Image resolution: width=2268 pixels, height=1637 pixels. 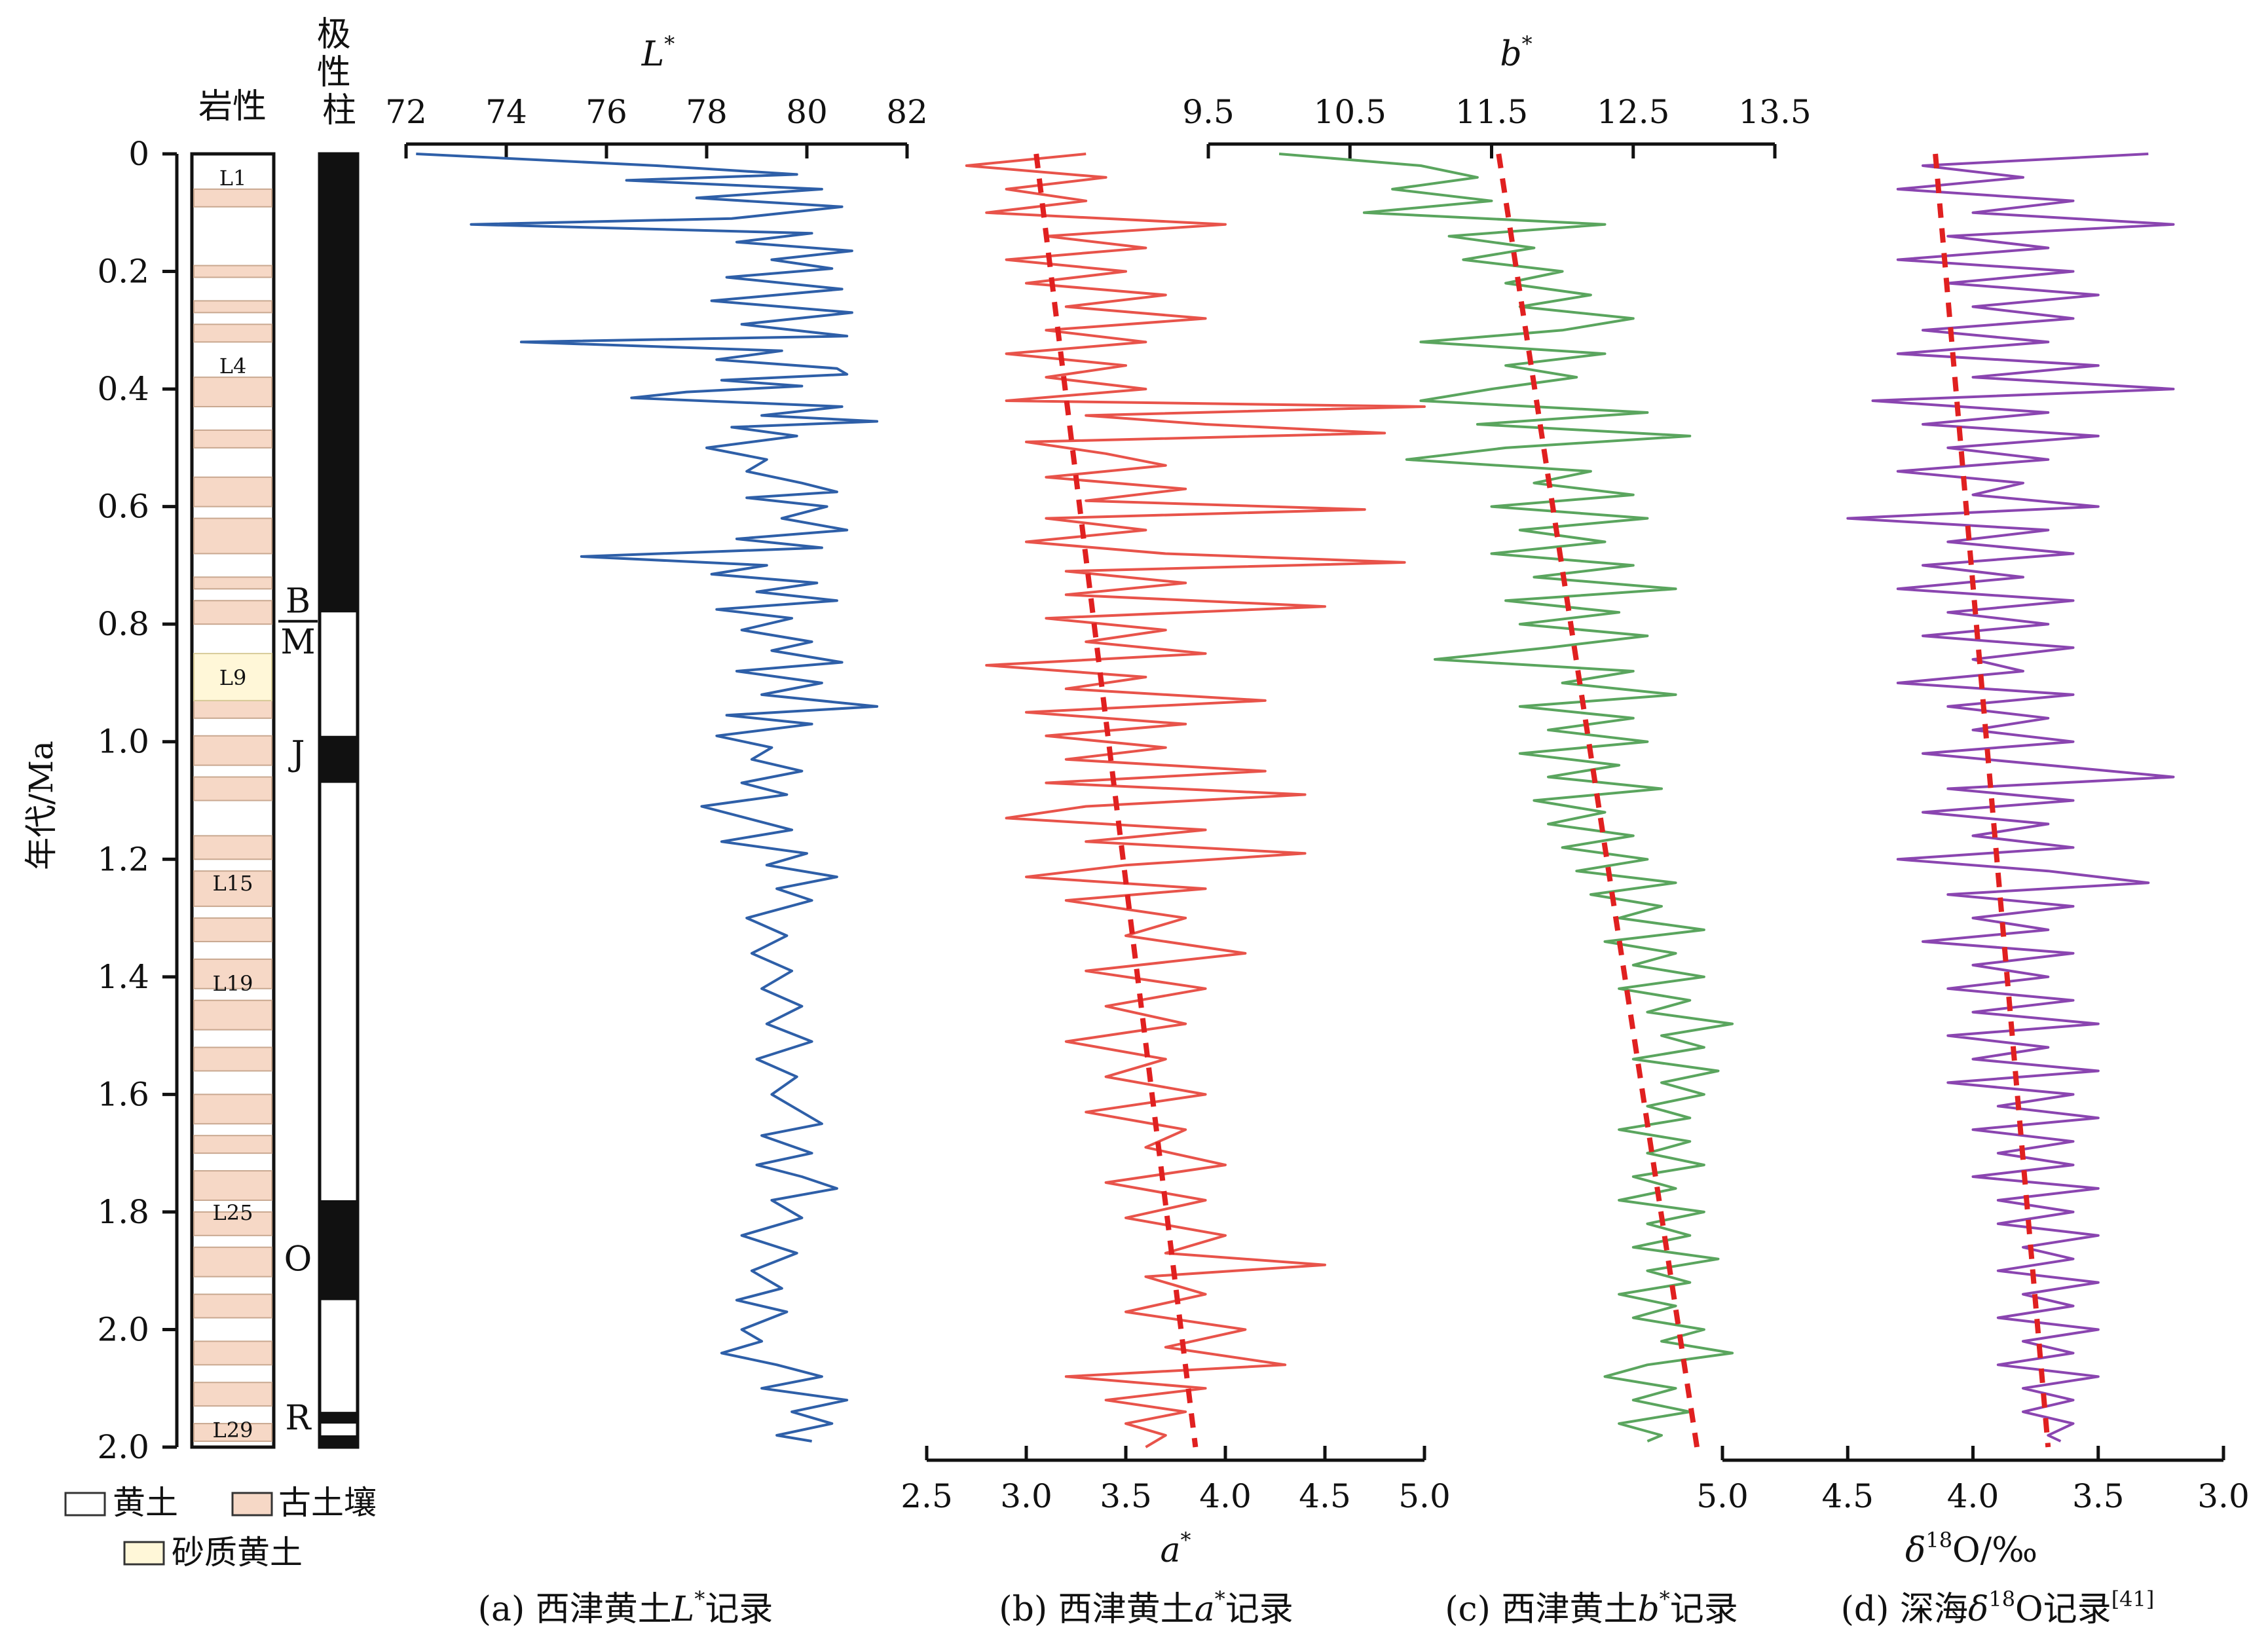 What do you see at coordinates (1915, 1551) in the screenshot?
I see `axis-title-symbol: δ` at bounding box center [1915, 1551].